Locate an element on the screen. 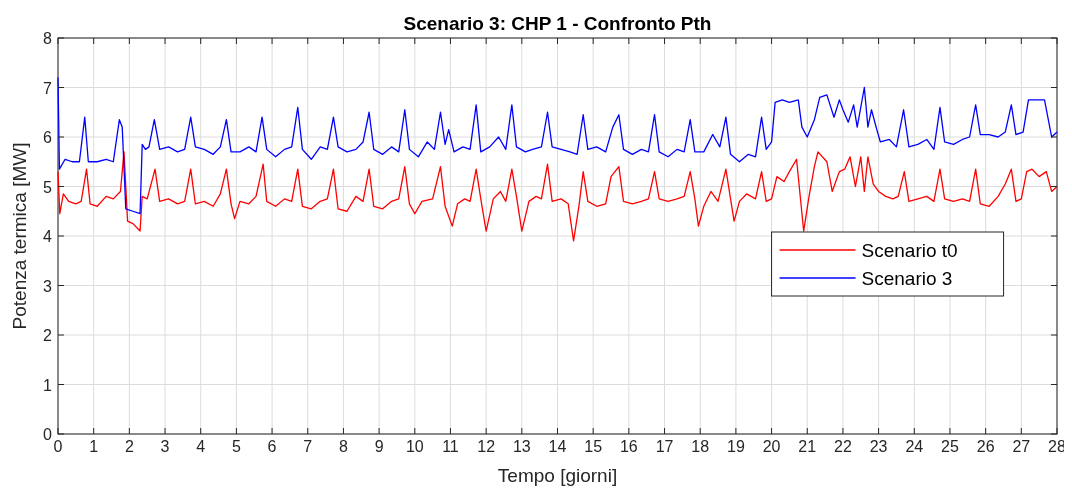 The width and height of the screenshot is (1072, 498). x-tick-label: 26 is located at coordinates (985, 446).